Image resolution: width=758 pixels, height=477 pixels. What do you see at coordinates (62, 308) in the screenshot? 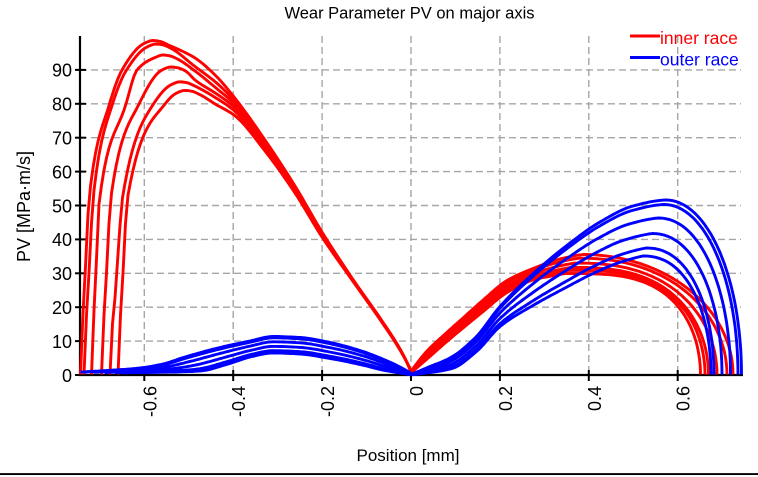
I see `svg-text: 20` at bounding box center [62, 308].